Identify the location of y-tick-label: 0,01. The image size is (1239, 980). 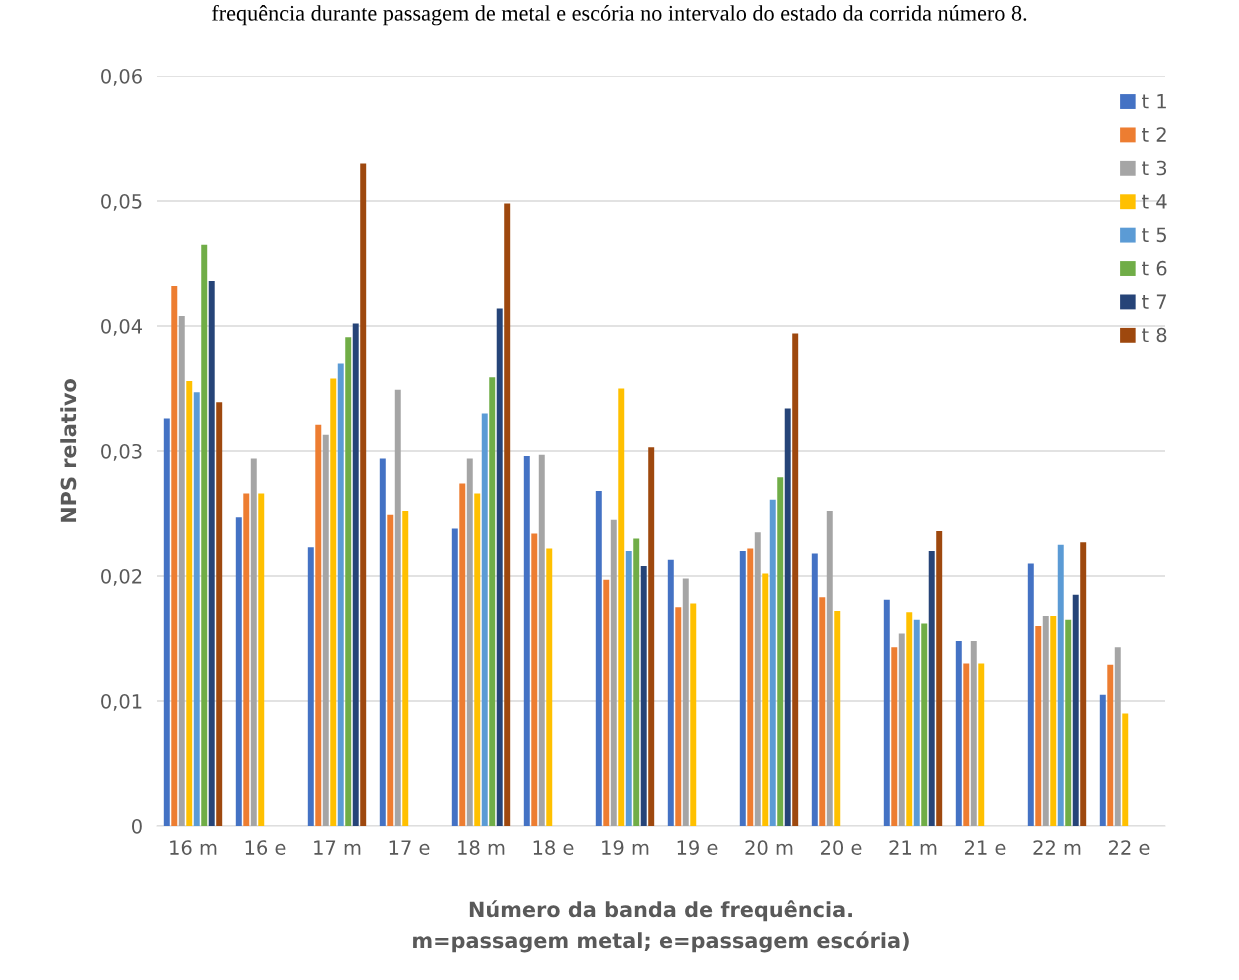
(121, 702).